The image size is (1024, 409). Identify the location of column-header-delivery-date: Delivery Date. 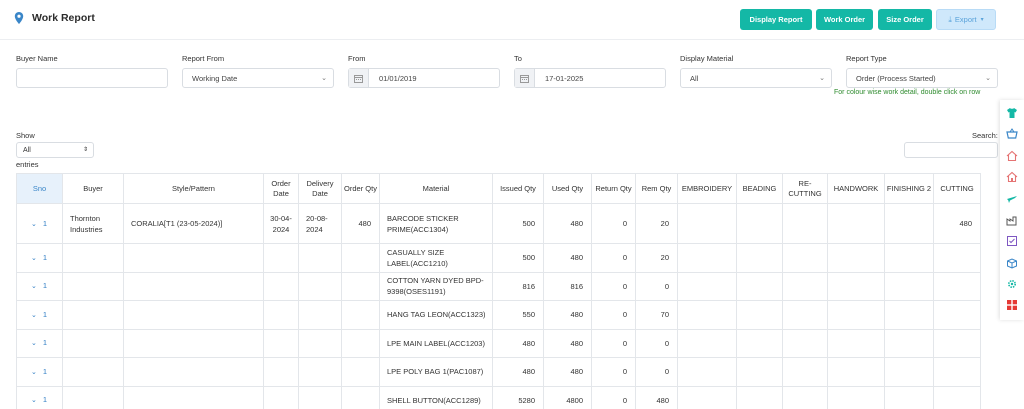
(320, 188).